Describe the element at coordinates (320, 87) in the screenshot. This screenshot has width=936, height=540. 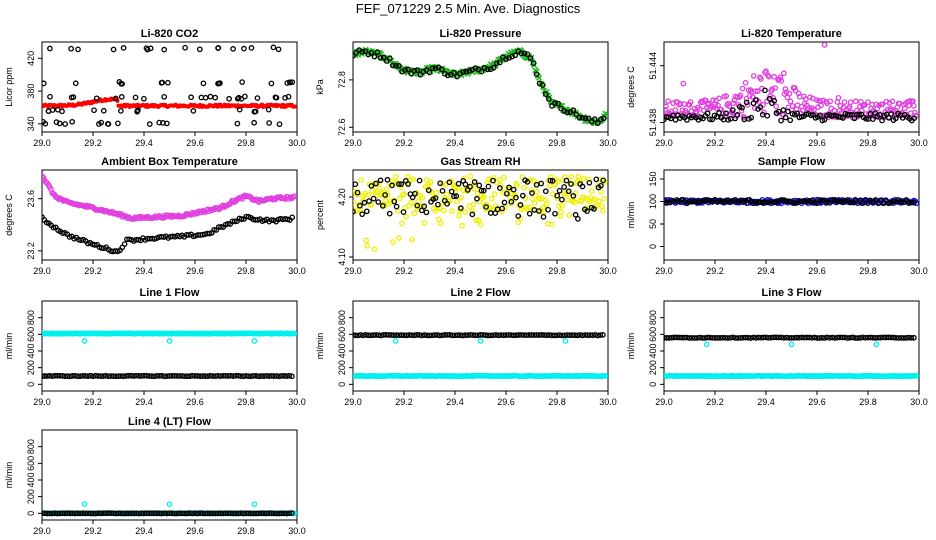
I see `y-axis-label-pressure: kPa` at that location.